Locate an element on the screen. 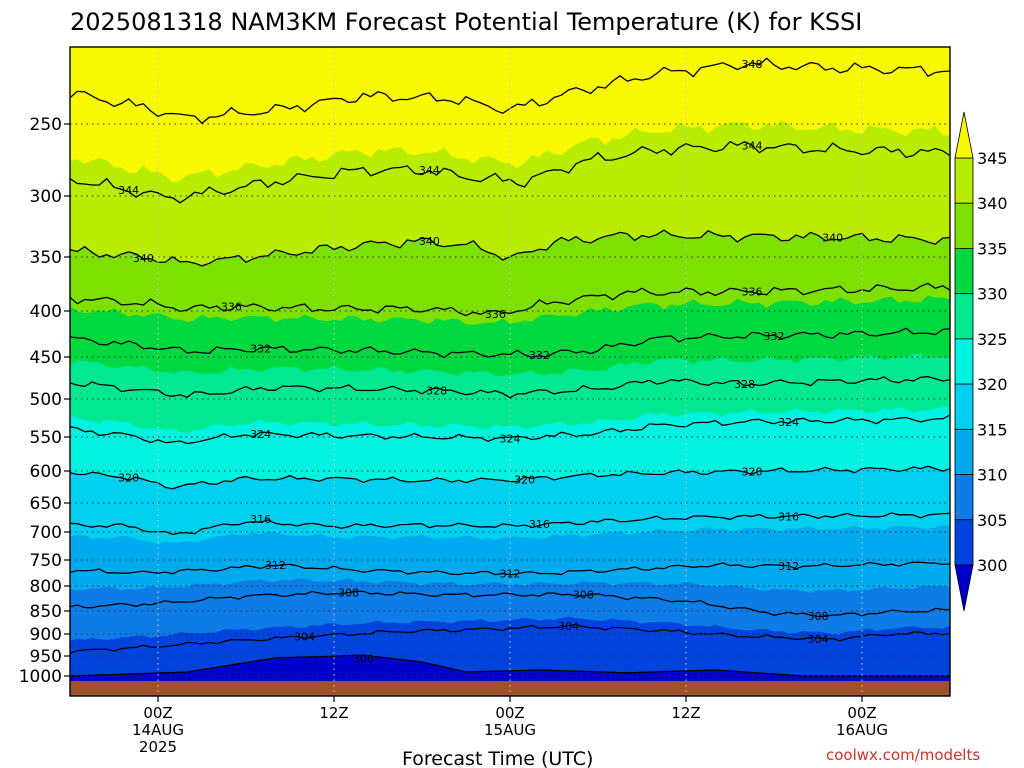 The image size is (1024, 768). x-tick-label: 14AUG is located at coordinates (158, 730).